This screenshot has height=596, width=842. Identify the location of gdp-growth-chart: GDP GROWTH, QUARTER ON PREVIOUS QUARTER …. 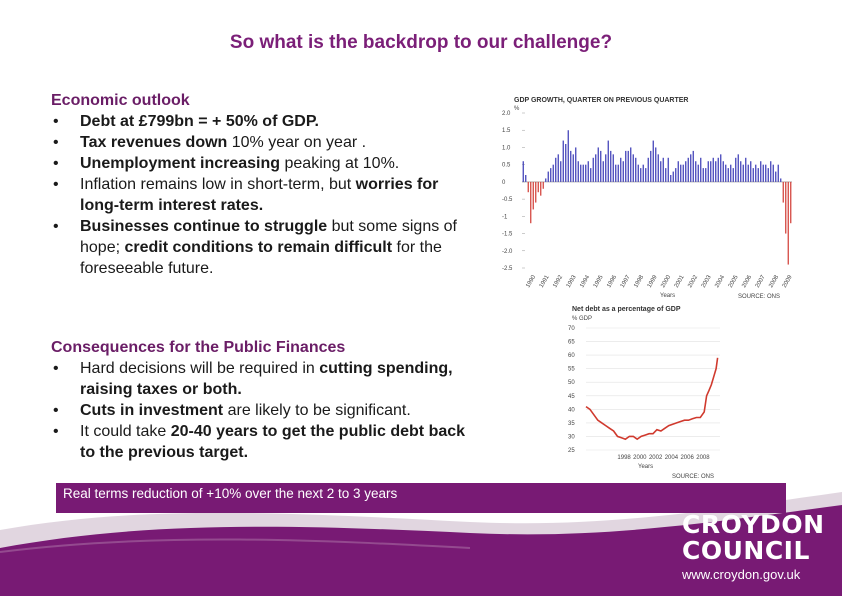
(648, 198).